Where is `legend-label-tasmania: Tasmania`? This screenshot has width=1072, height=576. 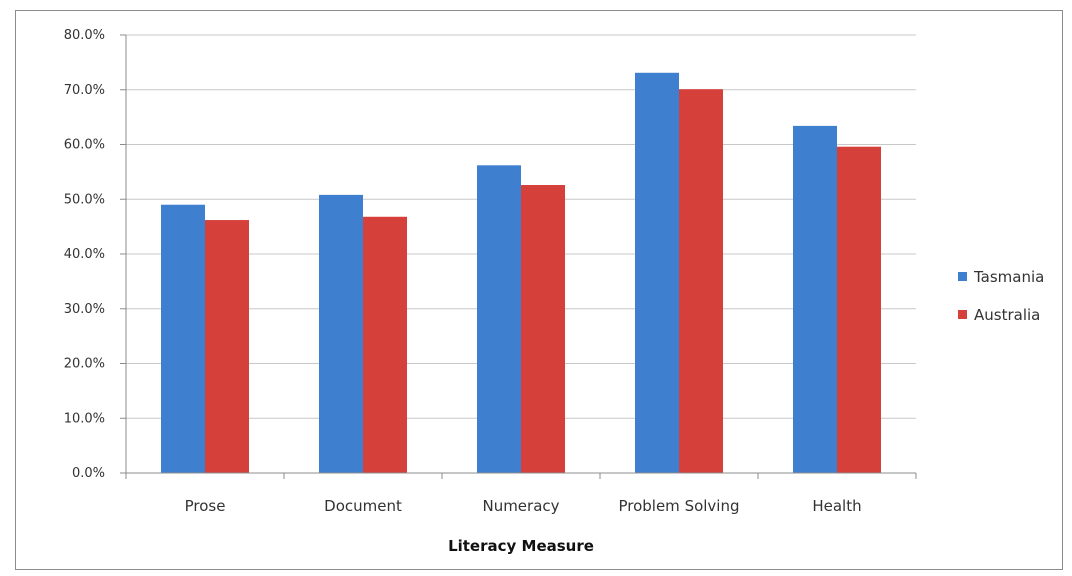 legend-label-tasmania: Tasmania is located at coordinates (1008, 277).